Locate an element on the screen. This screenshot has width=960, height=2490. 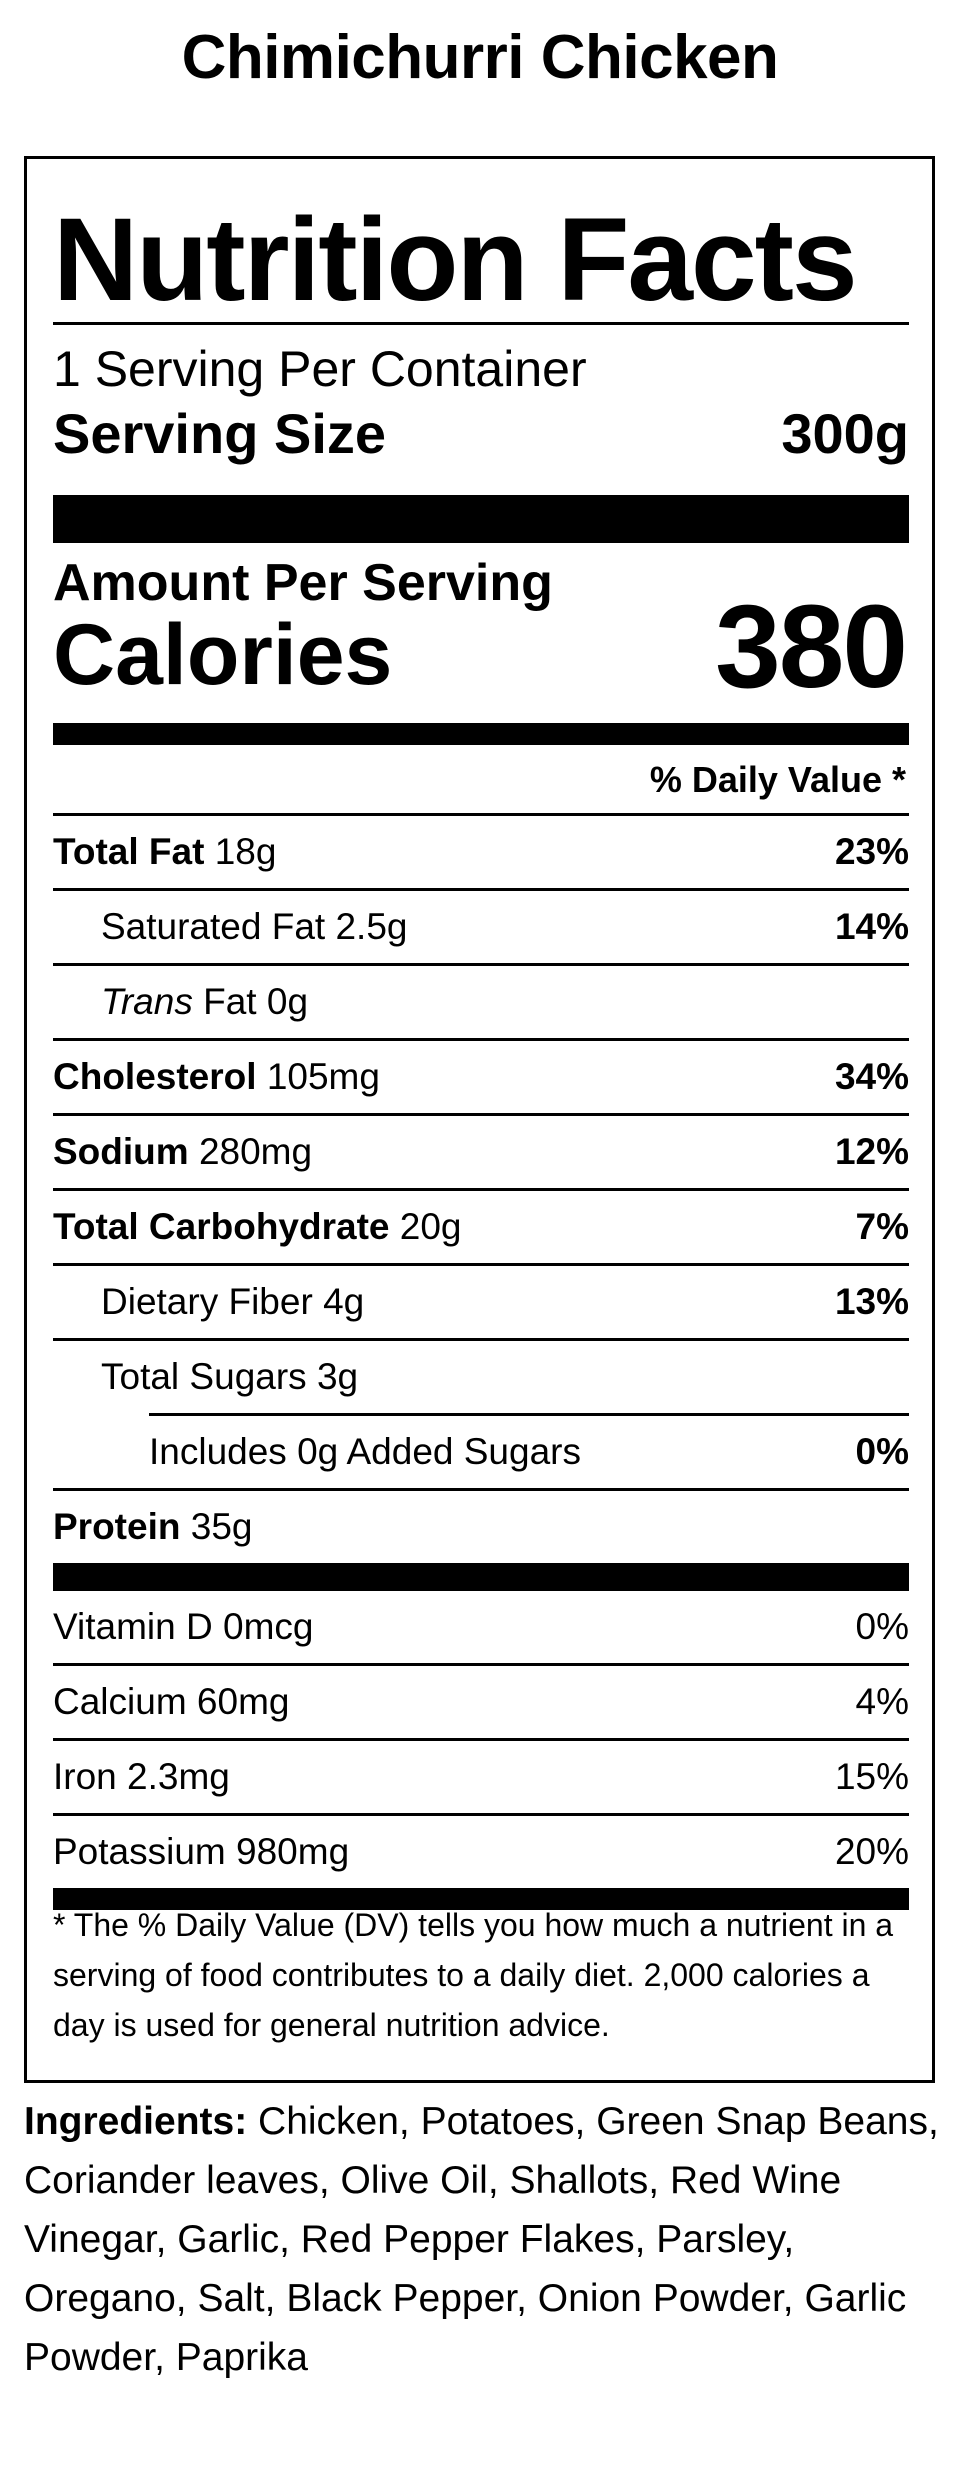
nutrient-daily-value: 23% is located at coordinates (871, 851).